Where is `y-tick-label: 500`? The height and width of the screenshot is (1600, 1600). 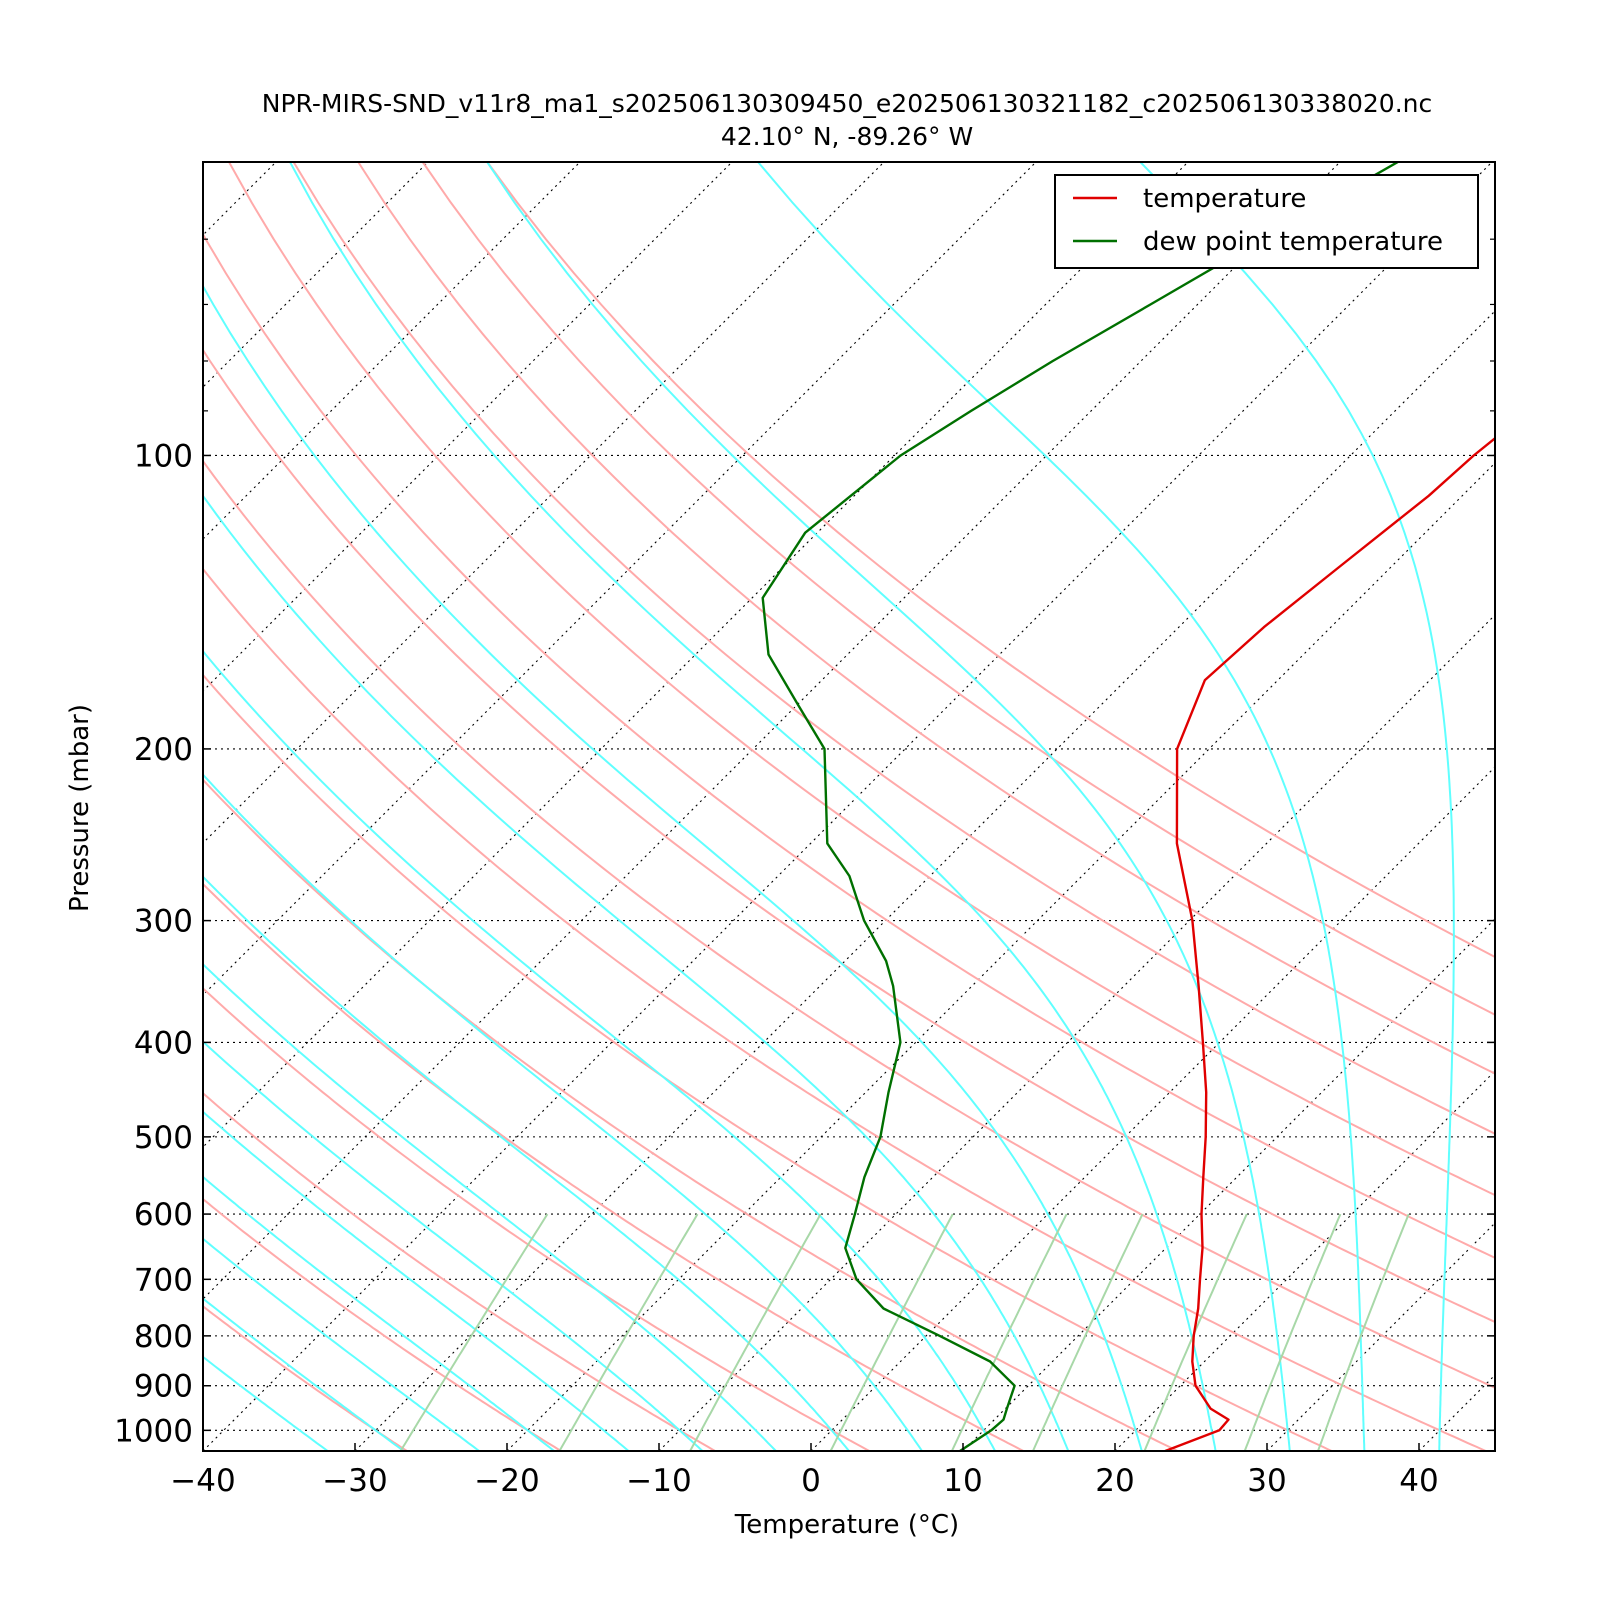 y-tick-label: 500 is located at coordinates (163, 1138).